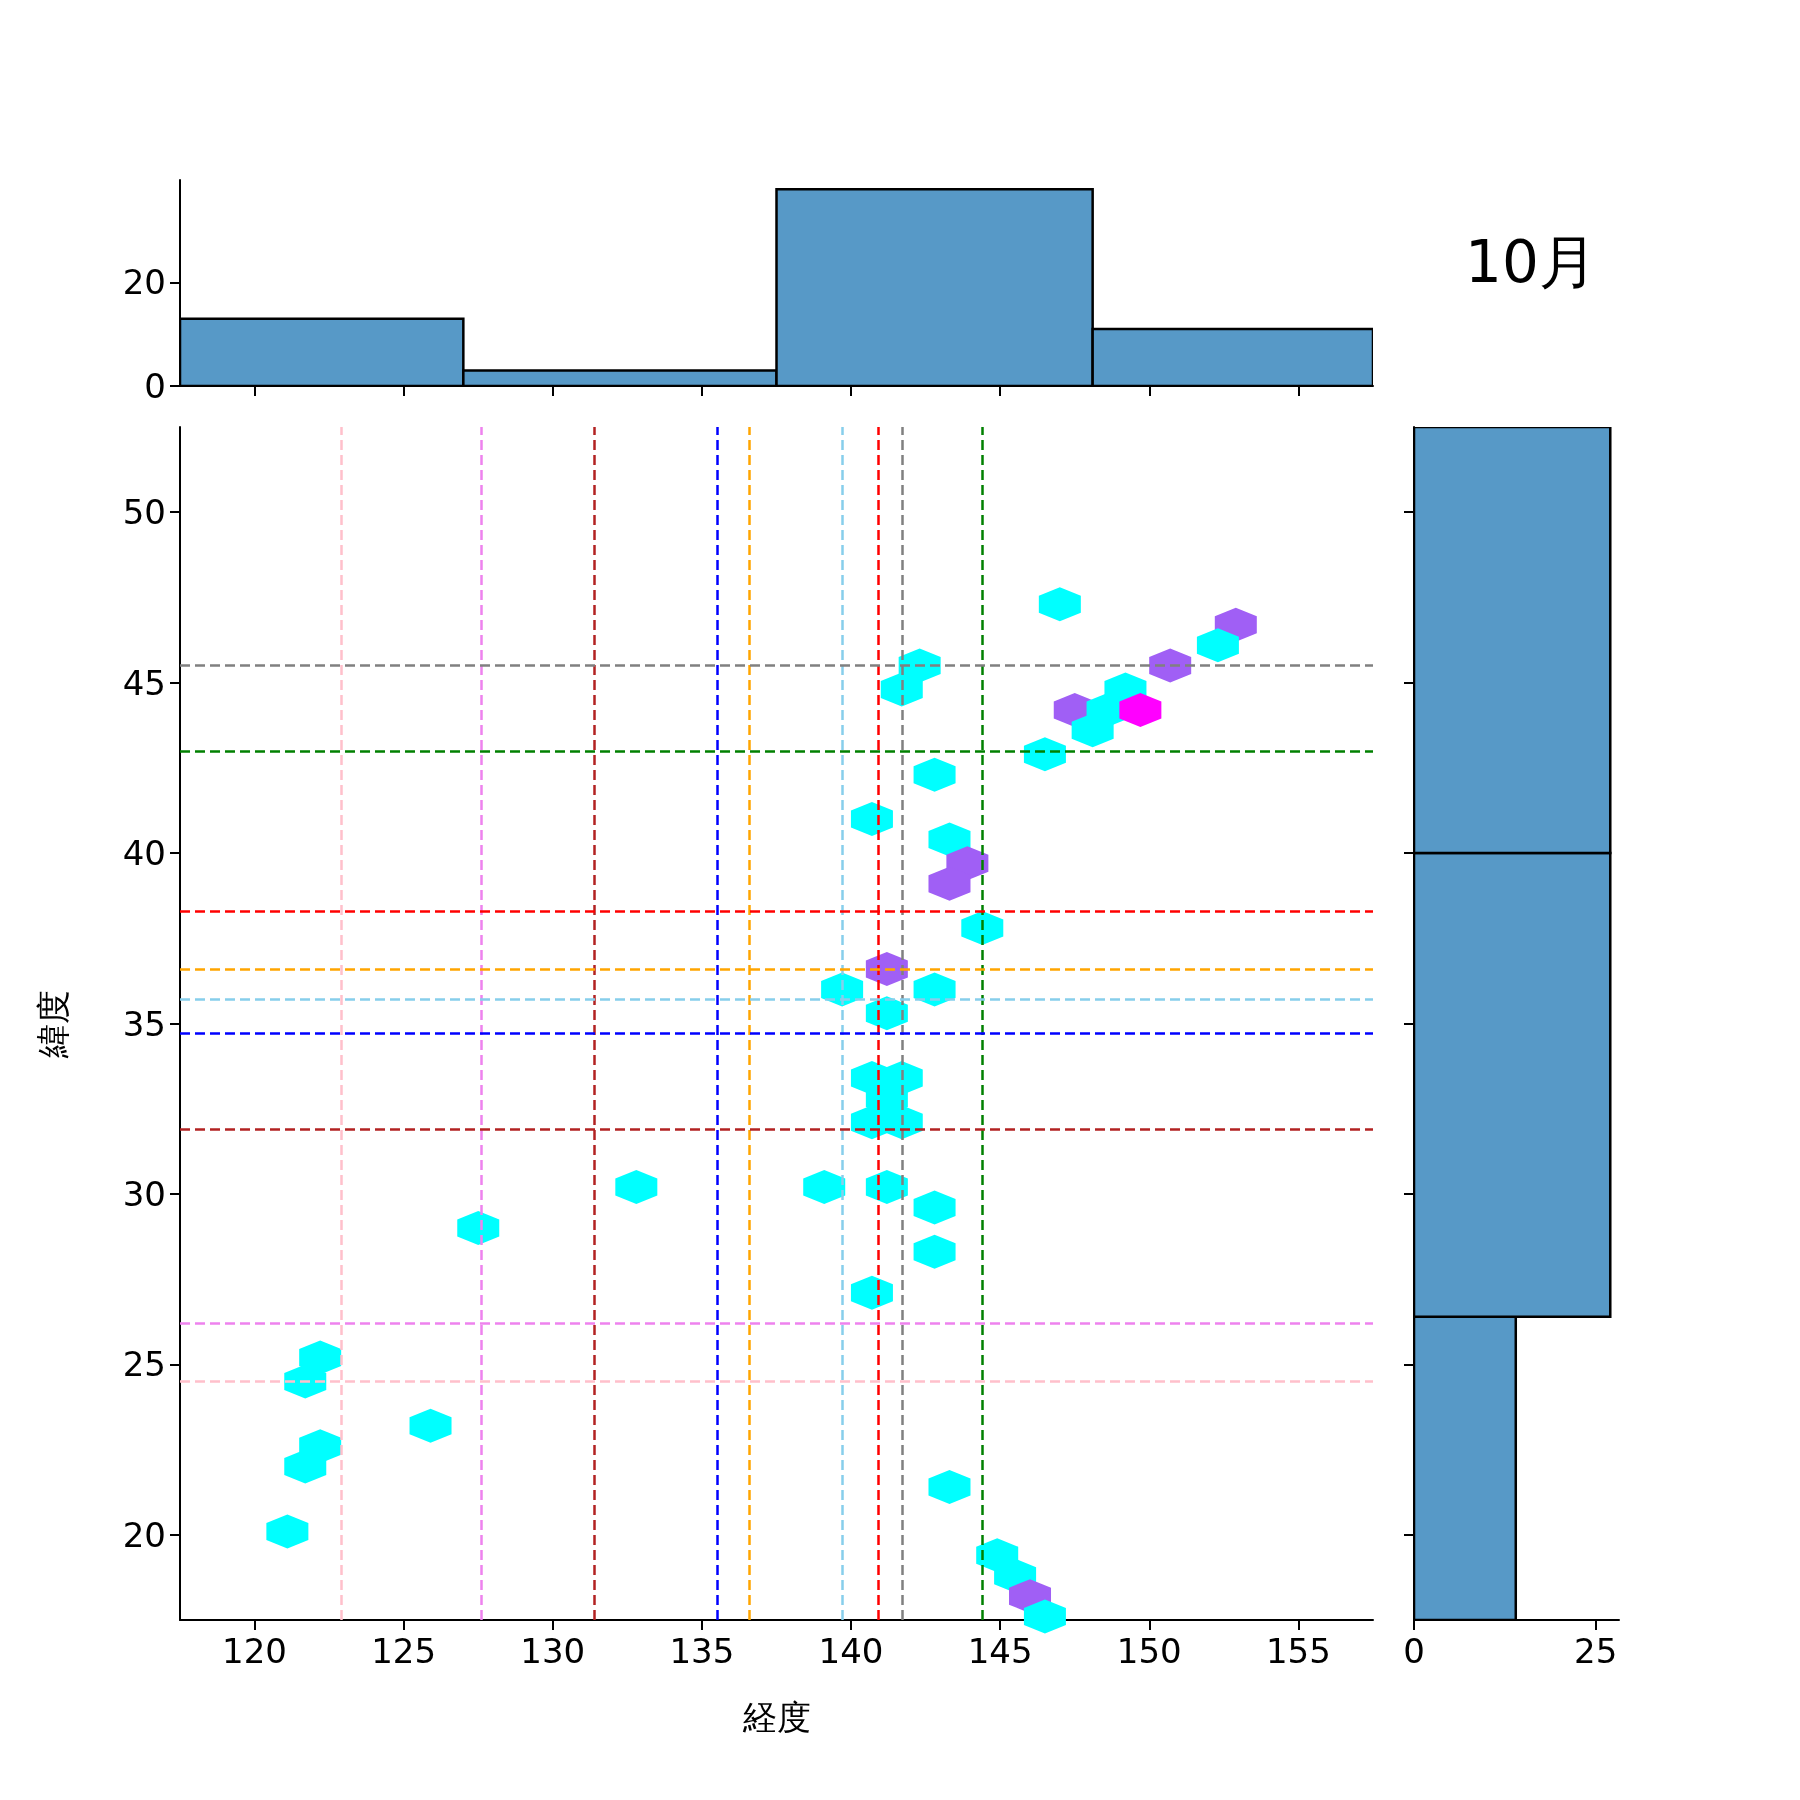 This screenshot has width=1800, height=1800. Describe the element at coordinates (404, 1651) in the screenshot. I see `x-tick-label: 125` at that location.